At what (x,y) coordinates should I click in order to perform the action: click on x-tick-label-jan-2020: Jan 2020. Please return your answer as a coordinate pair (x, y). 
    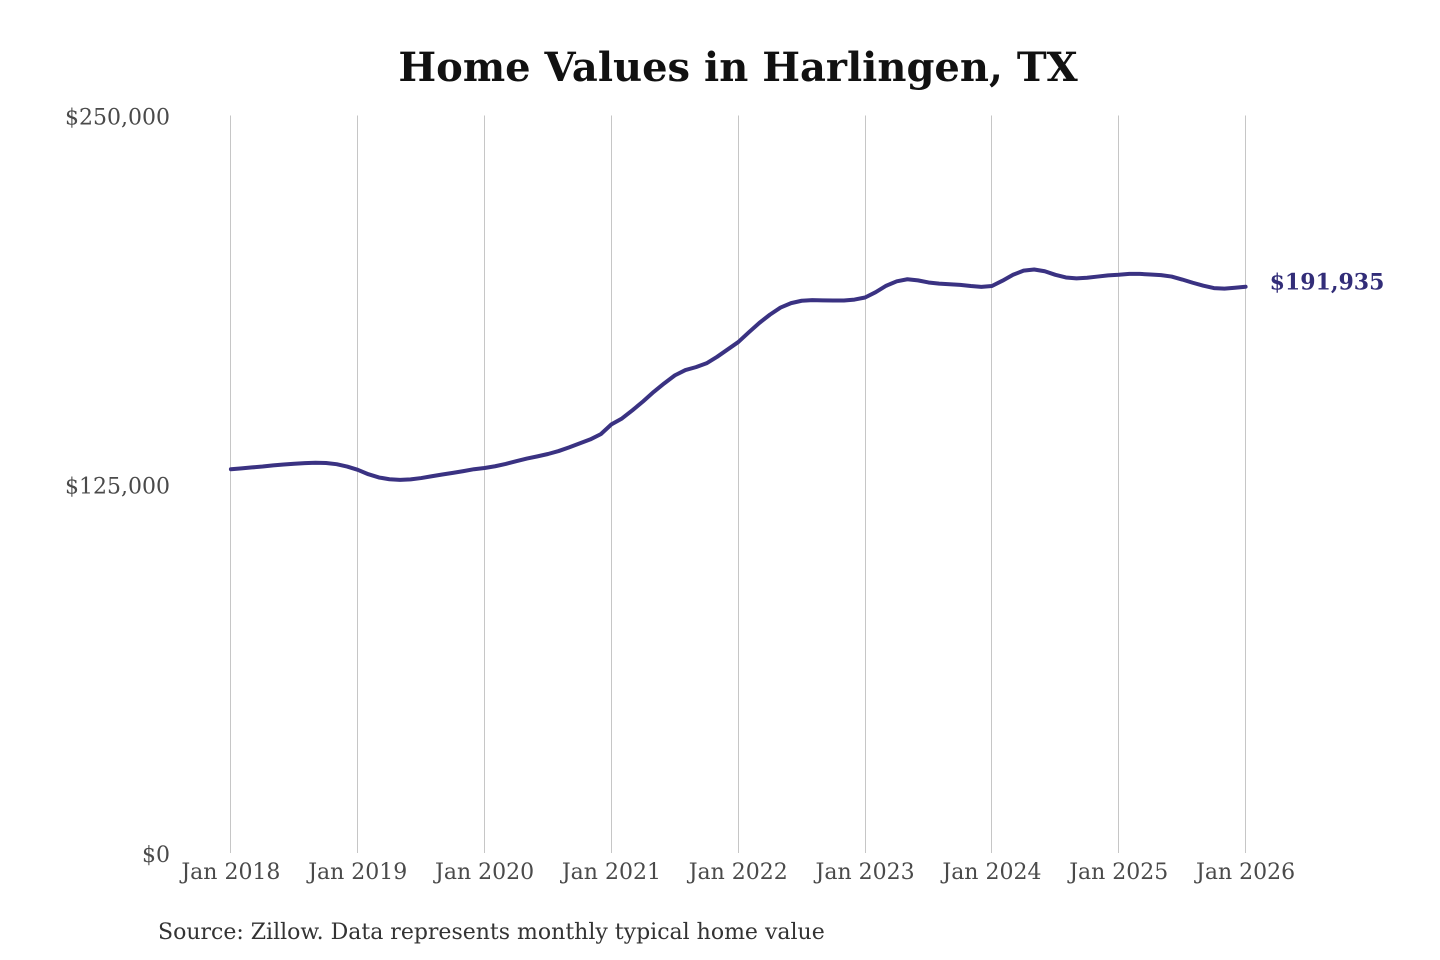
    Looking at the image, I should click on (483, 872).